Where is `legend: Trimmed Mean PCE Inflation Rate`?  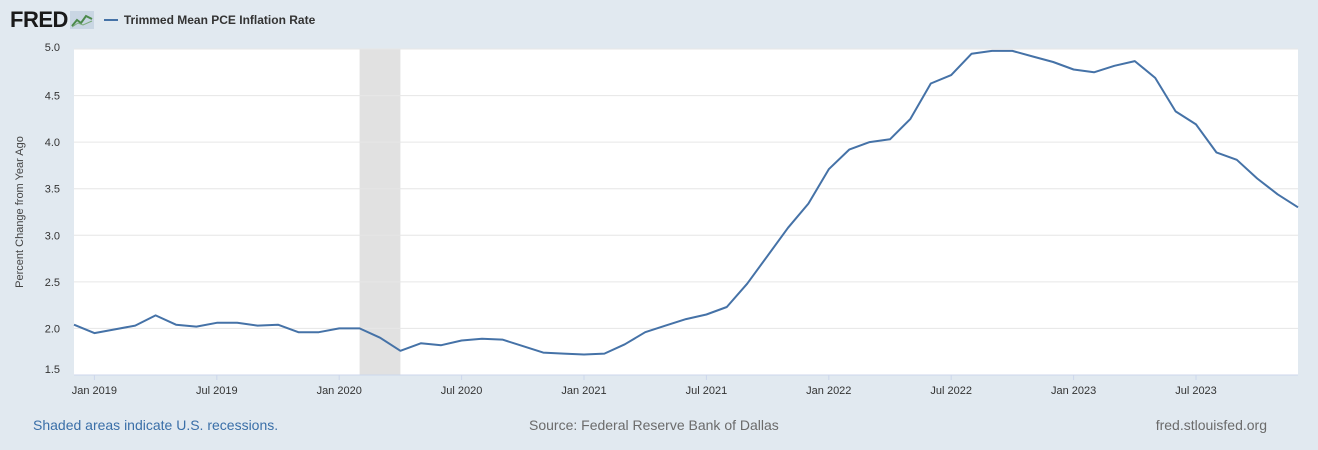
legend: Trimmed Mean PCE Inflation Rate is located at coordinates (209, 20).